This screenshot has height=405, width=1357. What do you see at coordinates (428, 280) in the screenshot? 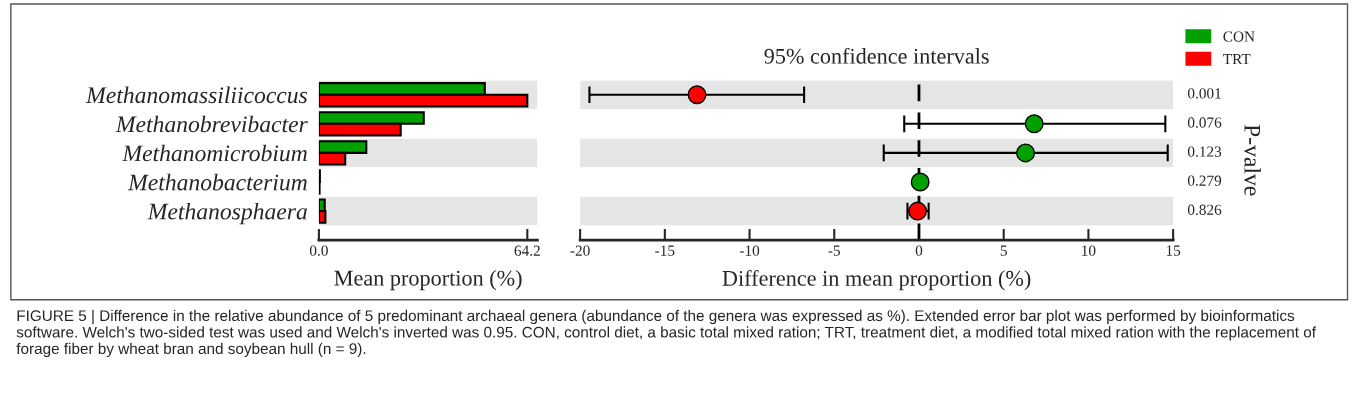
I see `x-axis-title: Mean proportion (%)` at bounding box center [428, 280].